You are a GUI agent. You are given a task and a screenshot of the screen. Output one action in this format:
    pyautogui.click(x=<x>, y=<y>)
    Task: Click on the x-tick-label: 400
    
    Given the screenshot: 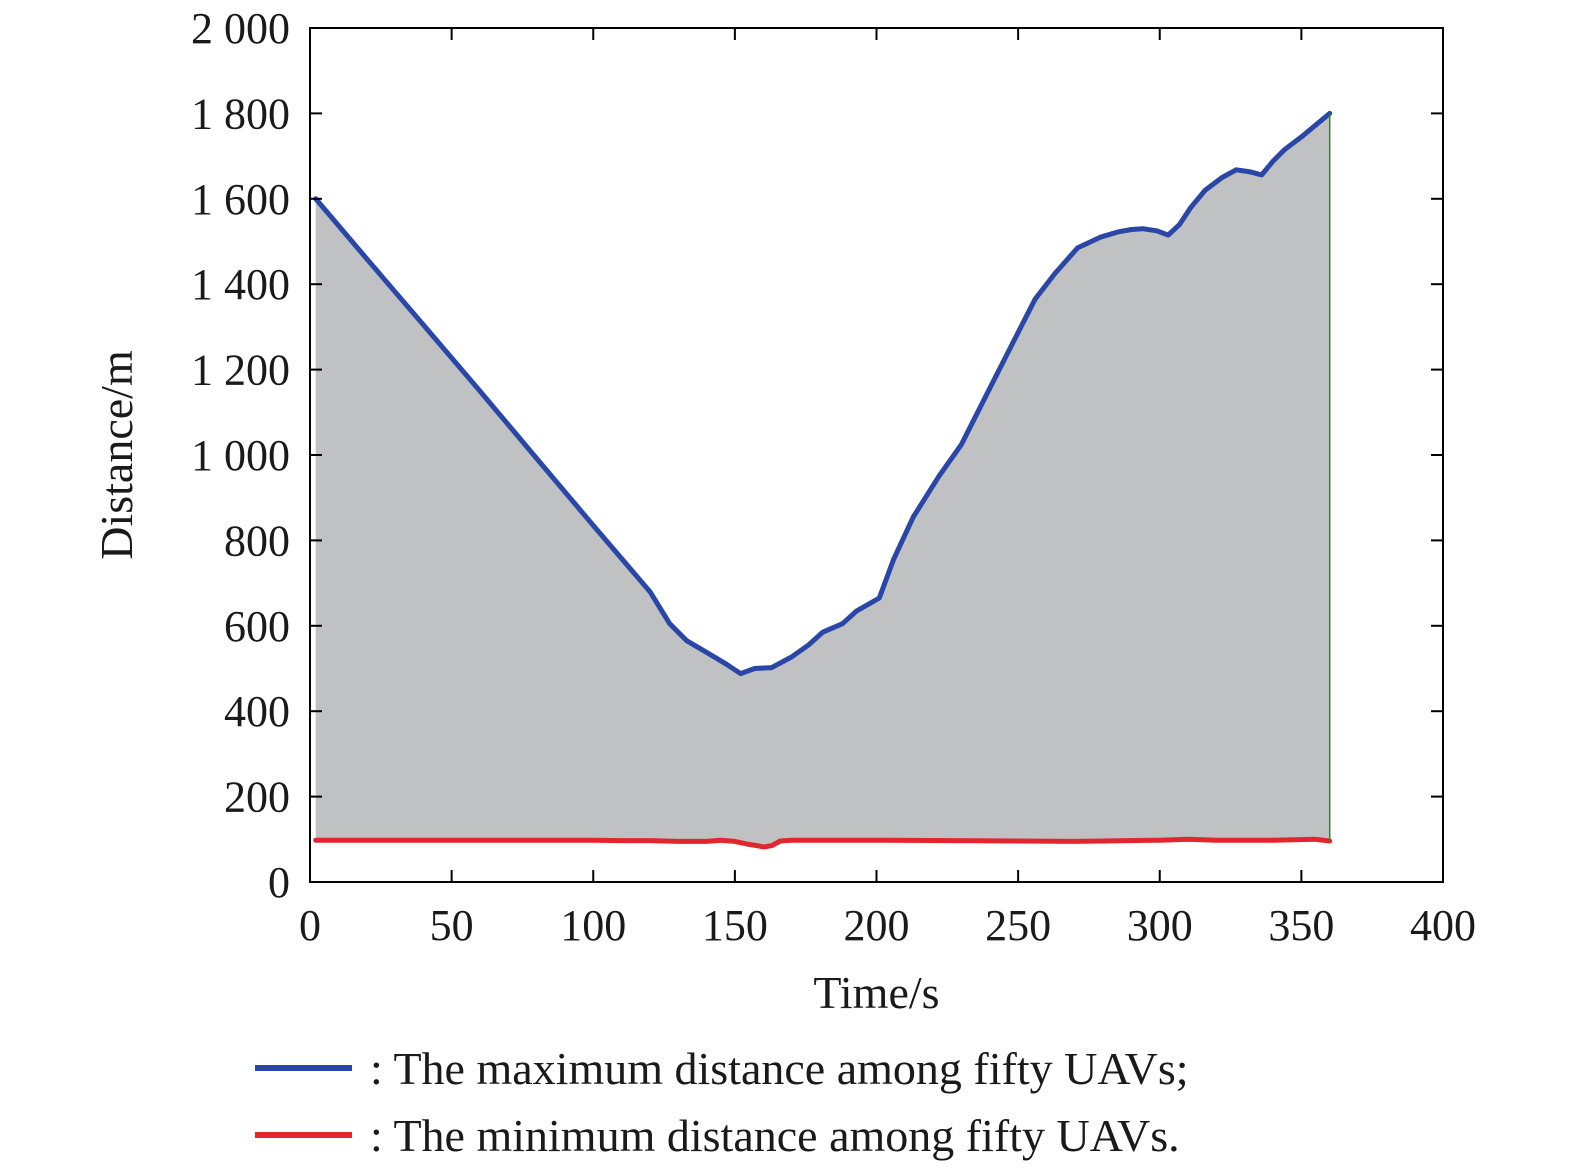 What is the action you would take?
    pyautogui.click(x=1443, y=925)
    